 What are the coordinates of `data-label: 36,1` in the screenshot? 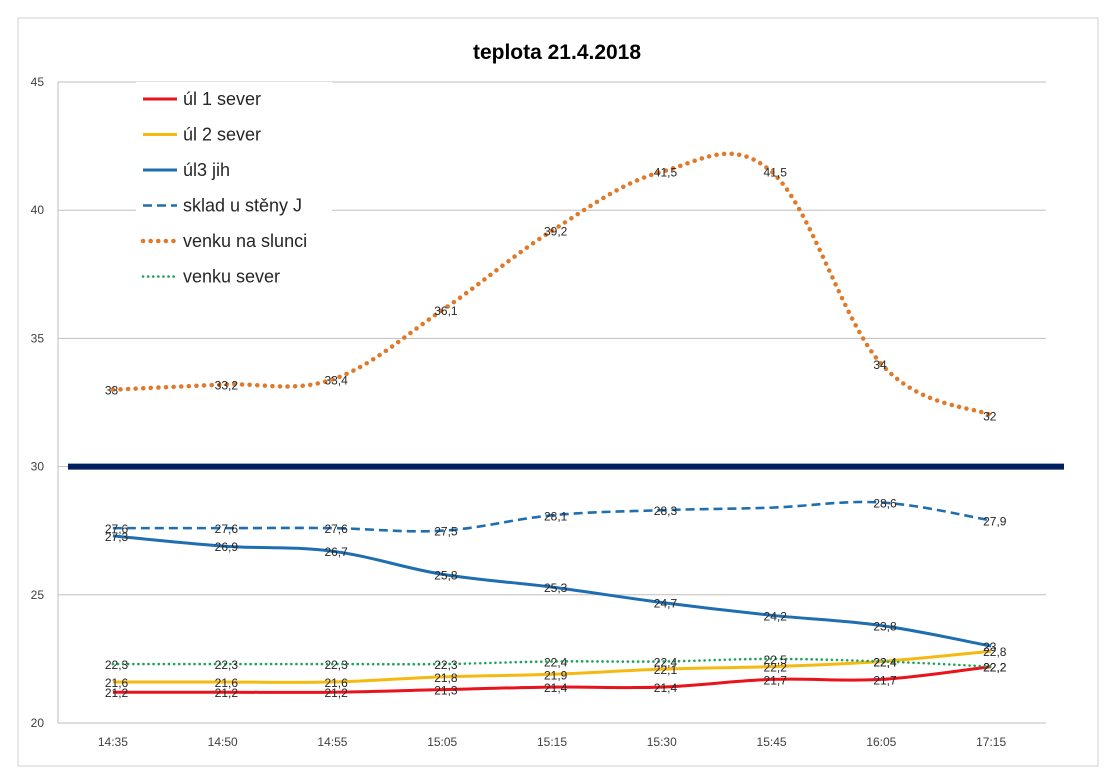 It's located at (446, 311).